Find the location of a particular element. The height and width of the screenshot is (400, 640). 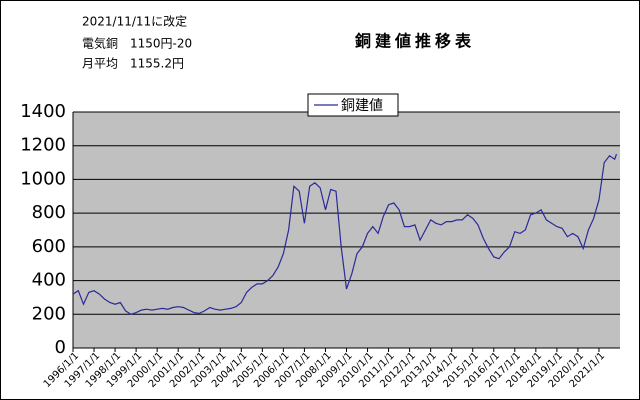

legend is located at coordinates (353, 105).